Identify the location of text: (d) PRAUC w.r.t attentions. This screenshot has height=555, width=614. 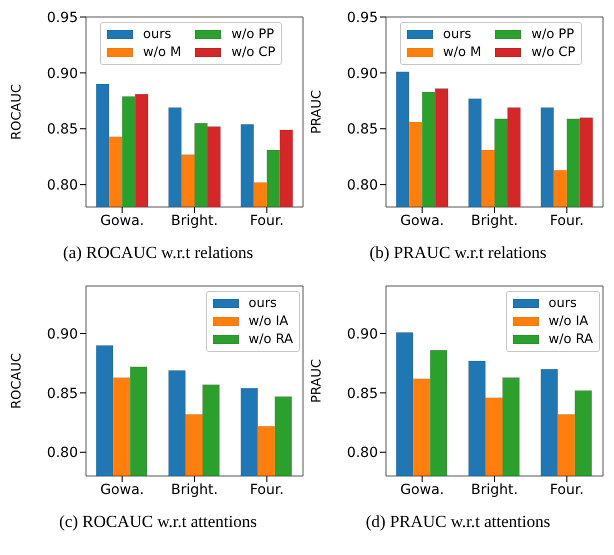
(458, 522).